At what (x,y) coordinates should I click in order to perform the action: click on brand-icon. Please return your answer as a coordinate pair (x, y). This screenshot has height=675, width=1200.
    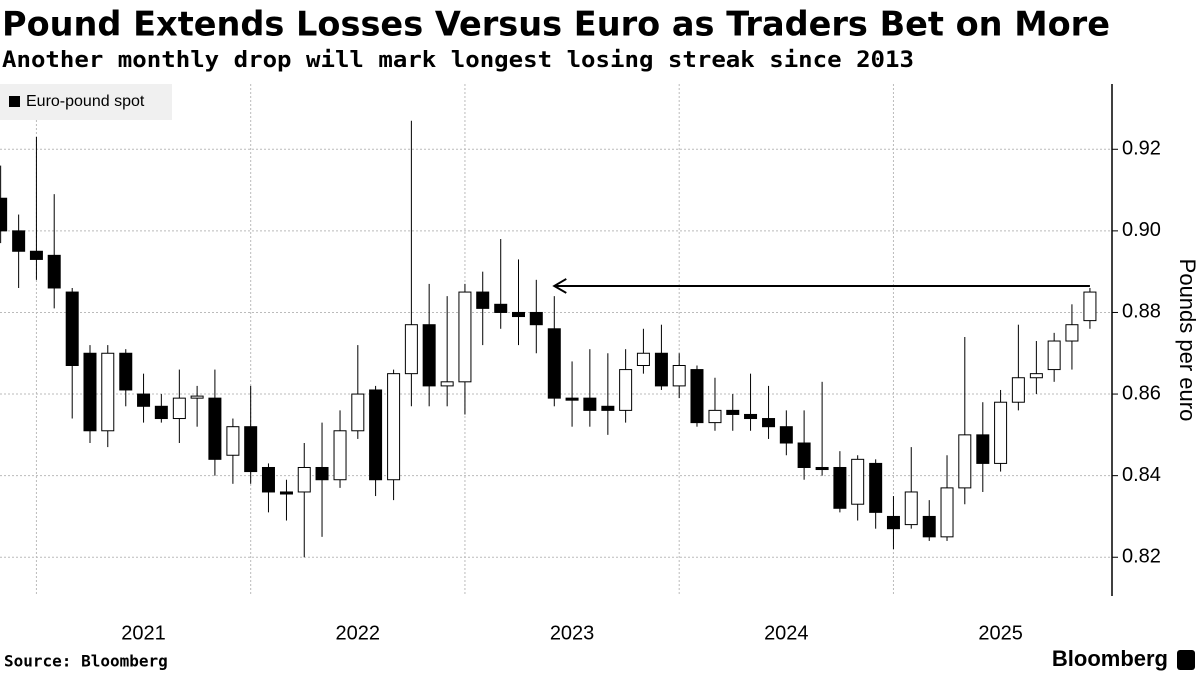
    Looking at the image, I should click on (1186, 660).